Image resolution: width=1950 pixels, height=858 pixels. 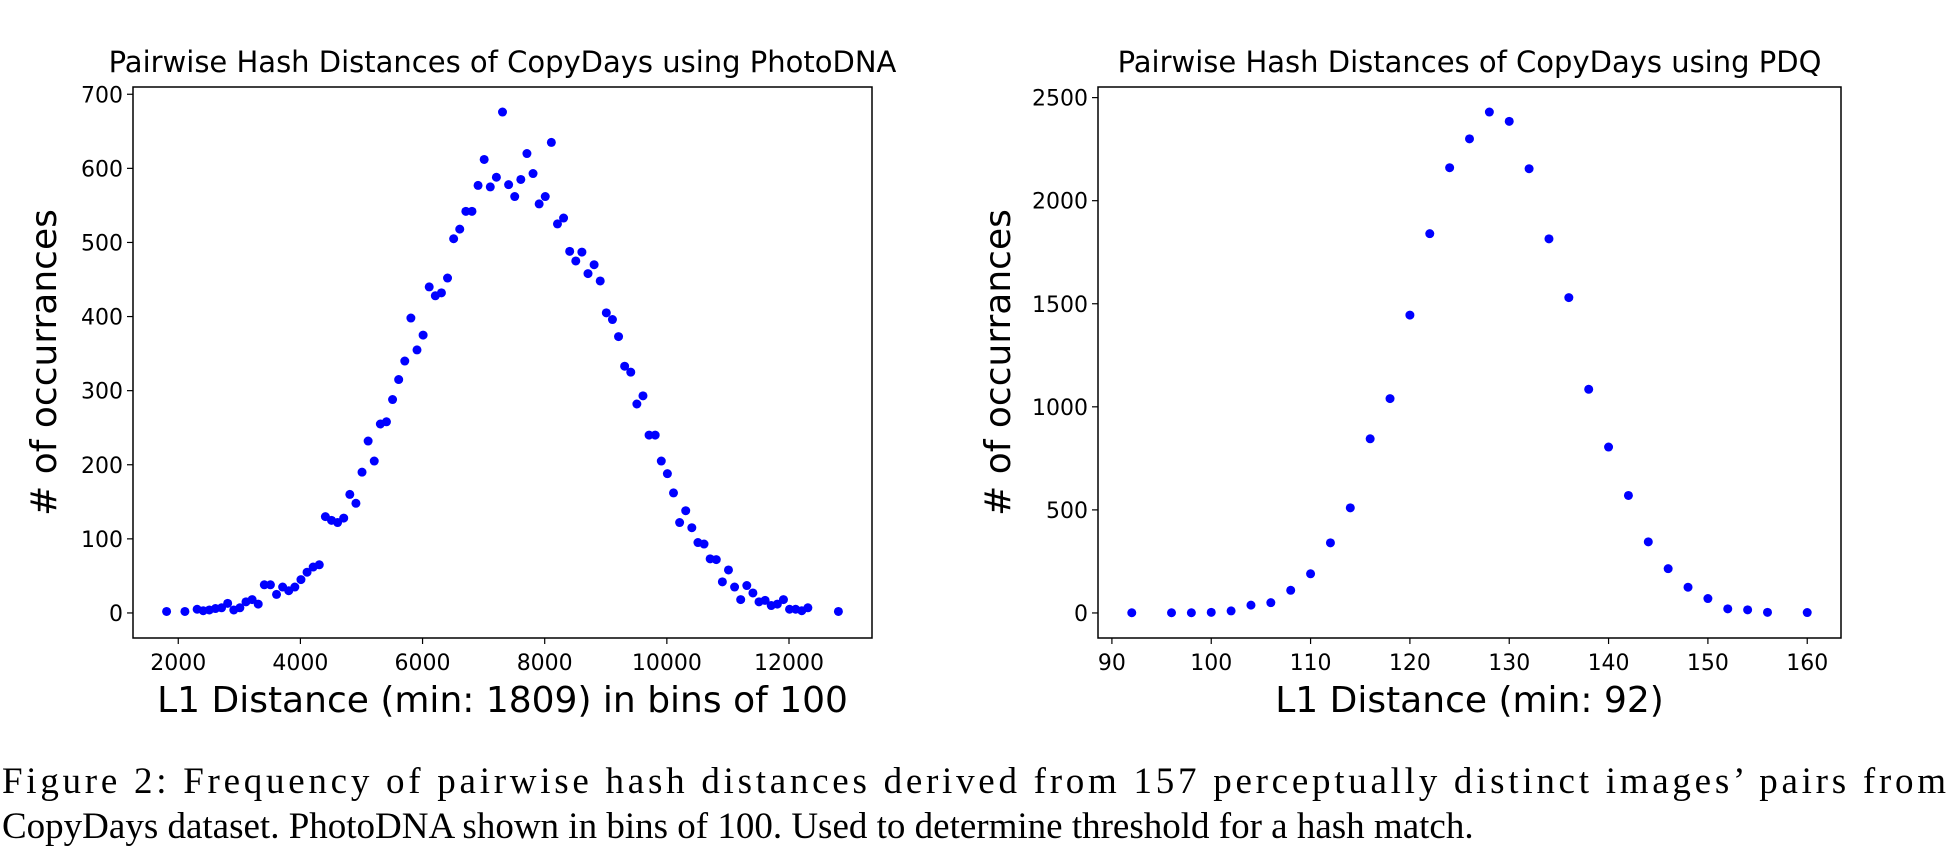 I want to click on x-tick-label: 130, so click(x=1509, y=663).